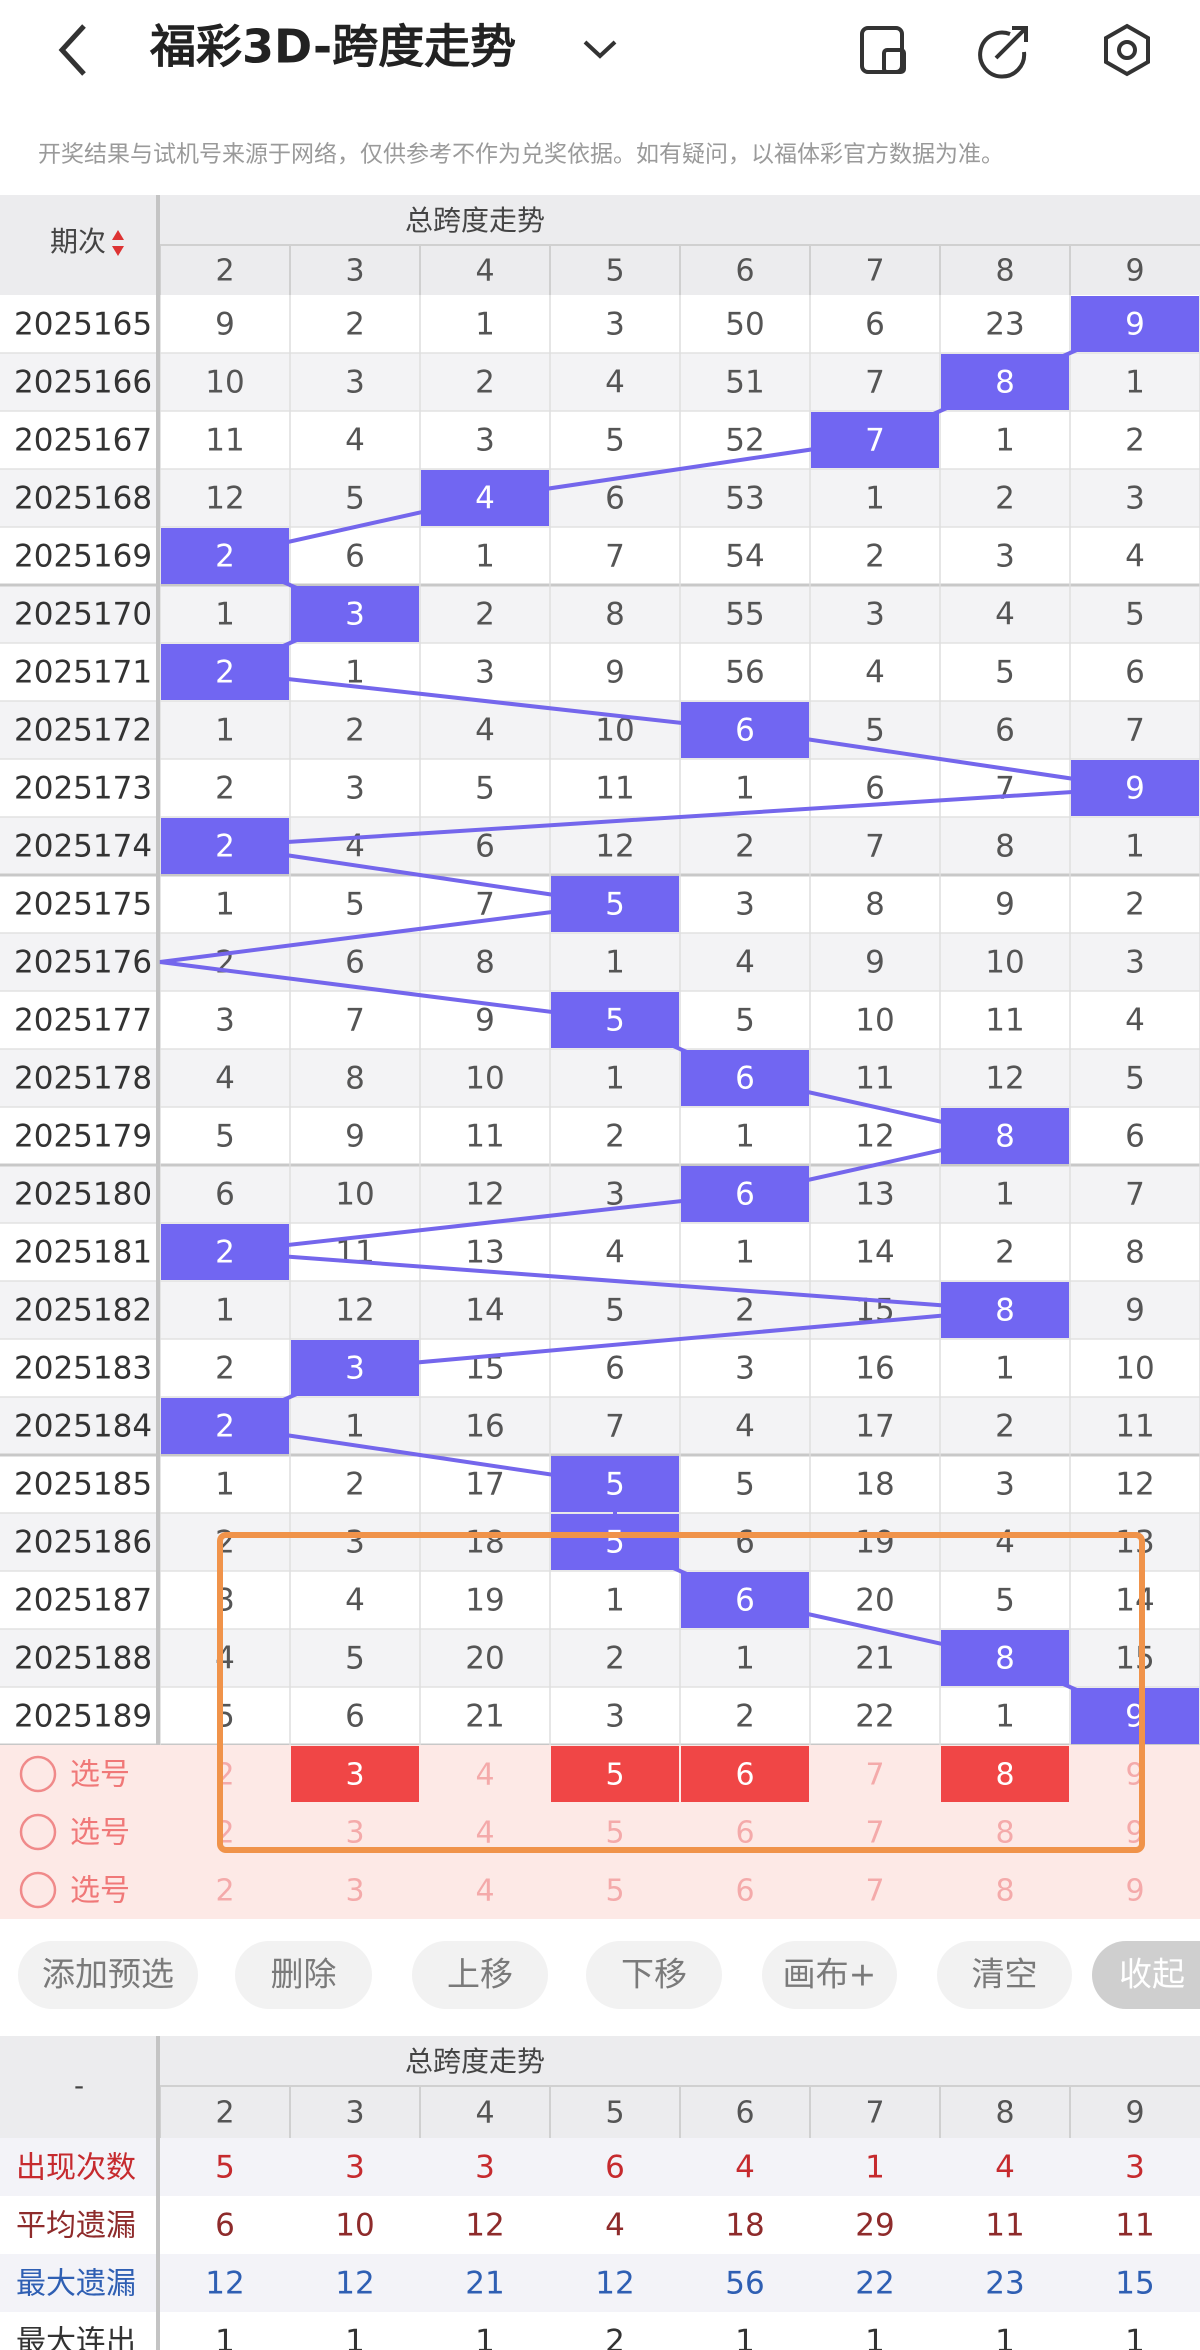 The width and height of the screenshot is (1200, 2350). What do you see at coordinates (600, 49) in the screenshot?
I see `title-dropdown` at bounding box center [600, 49].